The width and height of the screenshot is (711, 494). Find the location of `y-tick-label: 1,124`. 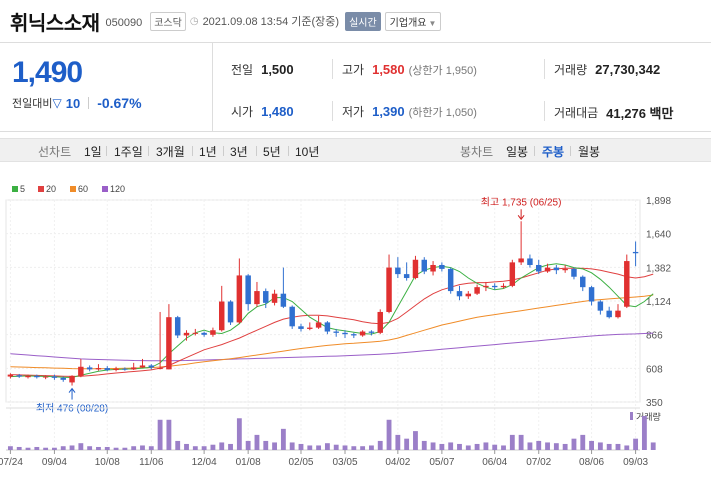

y-tick-label: 1,124 is located at coordinates (658, 302).